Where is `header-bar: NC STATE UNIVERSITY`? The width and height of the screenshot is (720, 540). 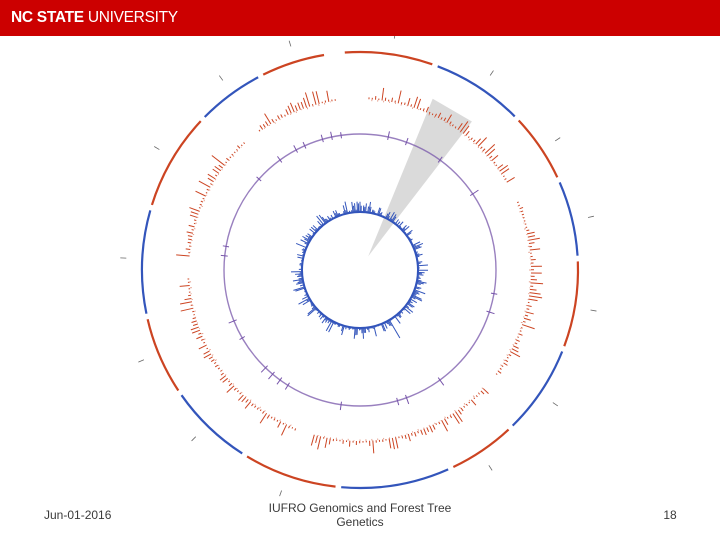 header-bar: NC STATE UNIVERSITY is located at coordinates (360, 18).